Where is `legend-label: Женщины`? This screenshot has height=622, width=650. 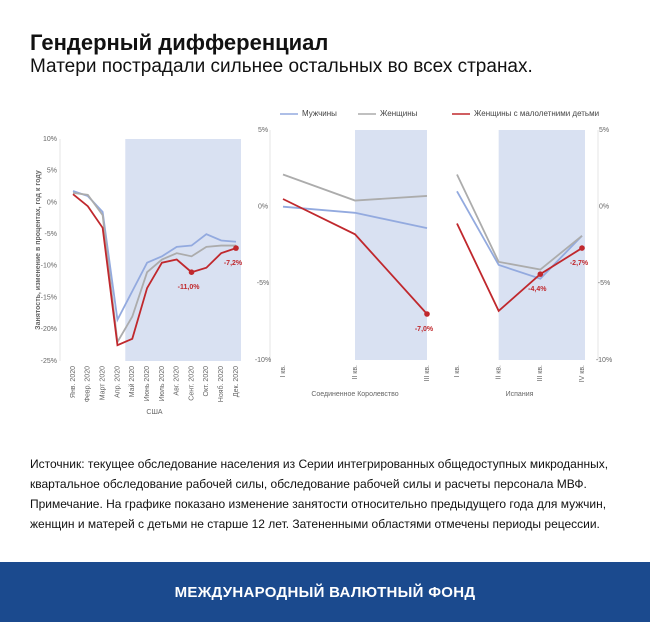
legend-label: Женщины is located at coordinates (399, 113).